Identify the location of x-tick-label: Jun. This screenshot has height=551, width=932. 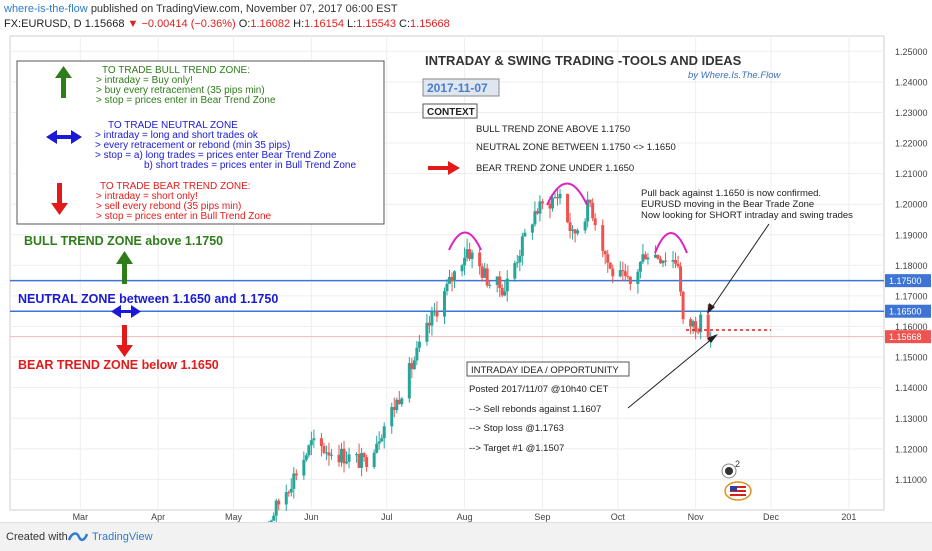
(311, 517).